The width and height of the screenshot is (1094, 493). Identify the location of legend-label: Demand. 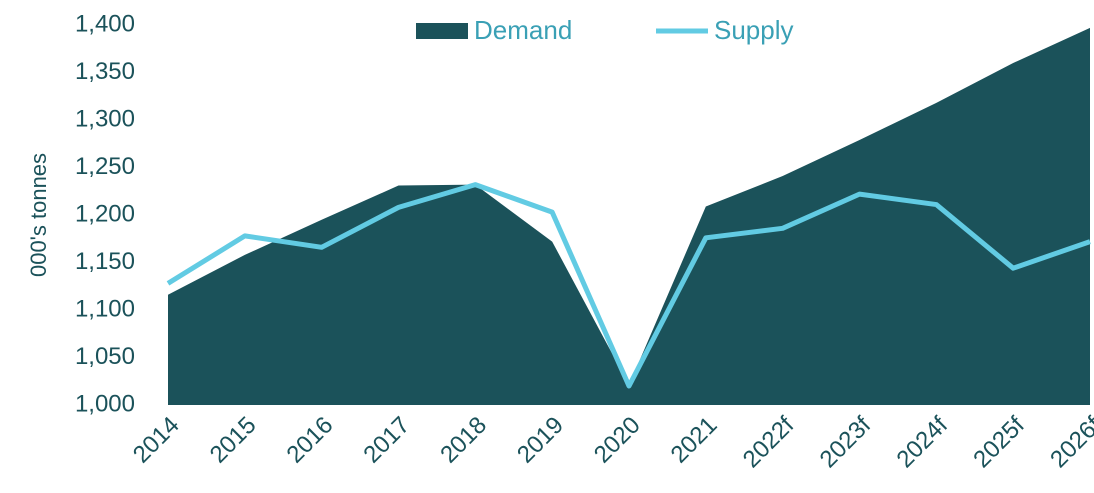
(523, 30).